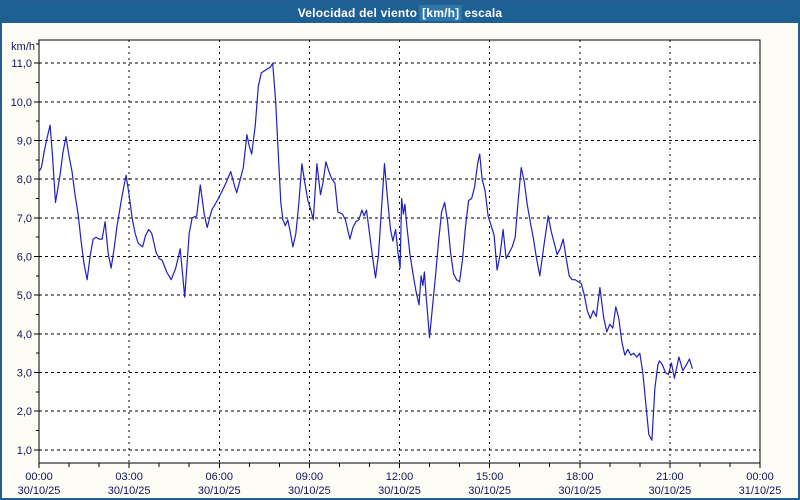 The width and height of the screenshot is (800, 500). I want to click on chart-title-suffix: escala, so click(483, 12).